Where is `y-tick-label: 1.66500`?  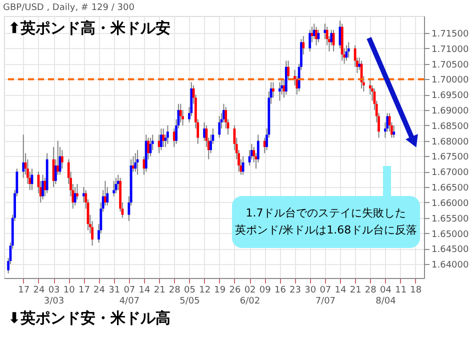 y-tick-label: 1.66500 is located at coordinates (450, 189).